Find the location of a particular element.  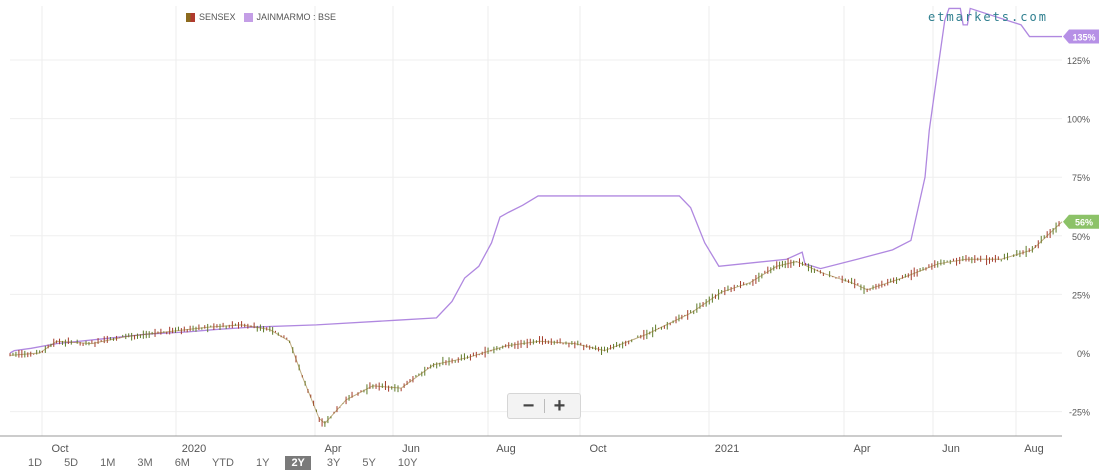

range-button-3y: 3Y is located at coordinates (333, 463).